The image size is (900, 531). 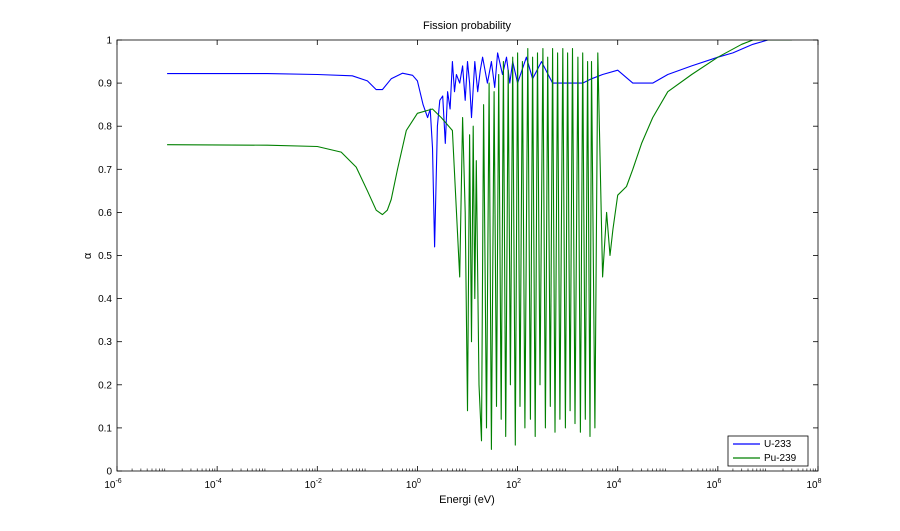 I want to click on x-tick-label: 10⁶, so click(x=713, y=484).